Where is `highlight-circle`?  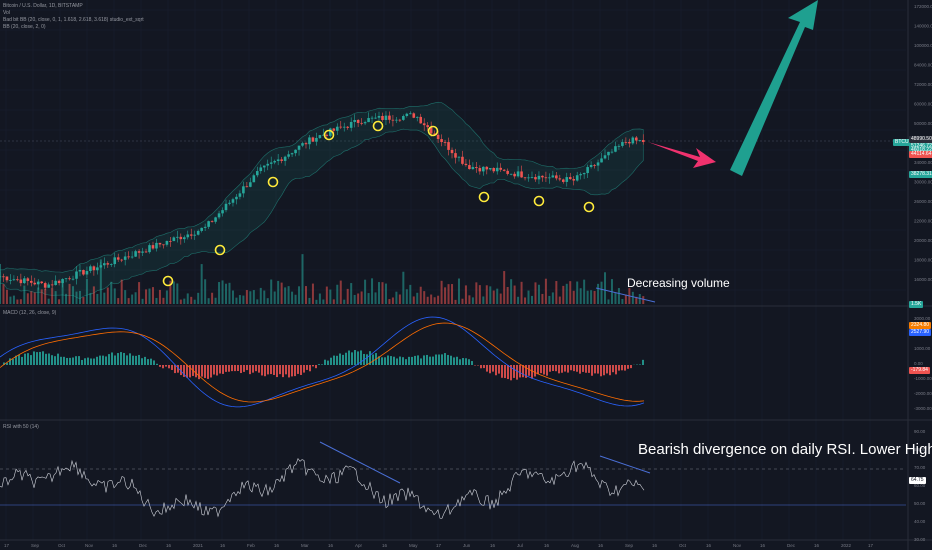
highlight-circle is located at coordinates (484, 197).